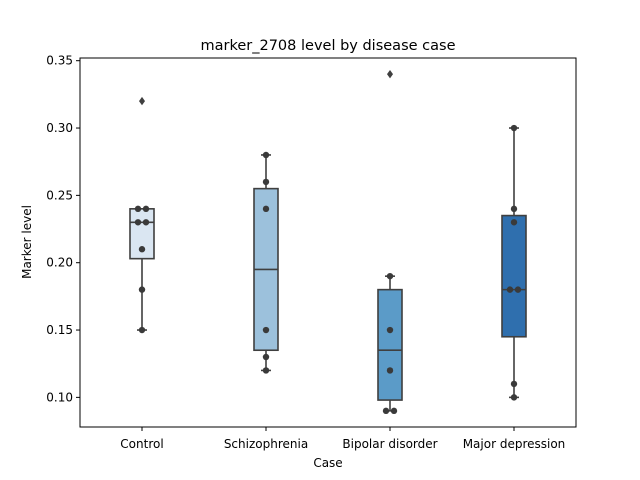  Describe the element at coordinates (389, 444) in the screenshot. I see `x-tick-label: Bipolar disorder` at that location.